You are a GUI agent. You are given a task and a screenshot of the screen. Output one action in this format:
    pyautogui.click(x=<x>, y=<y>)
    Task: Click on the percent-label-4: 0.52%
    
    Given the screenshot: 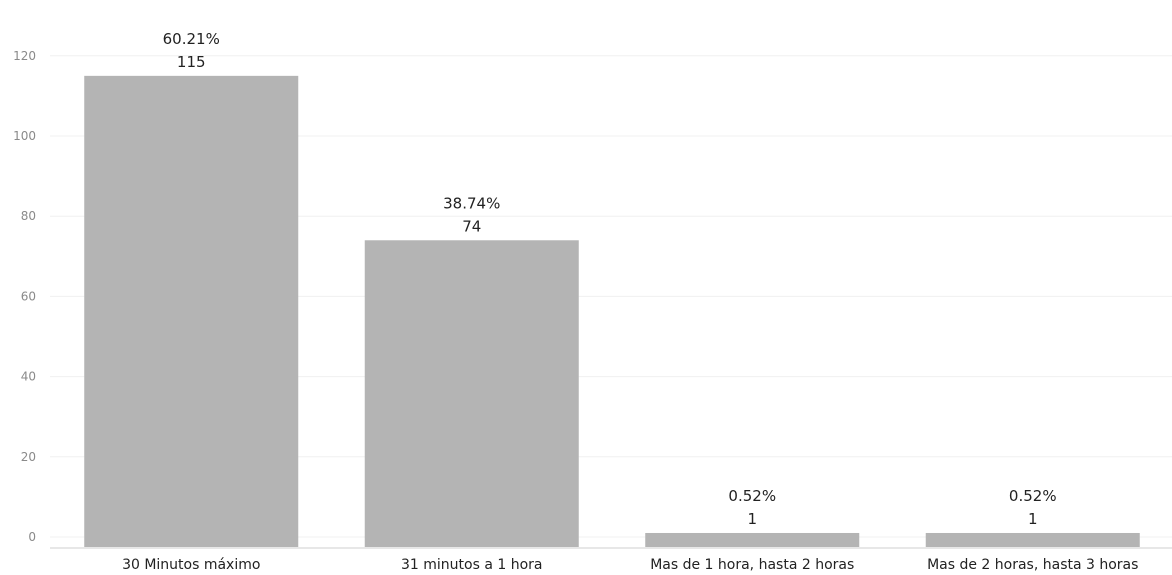 What is the action you would take?
    pyautogui.click(x=1033, y=496)
    